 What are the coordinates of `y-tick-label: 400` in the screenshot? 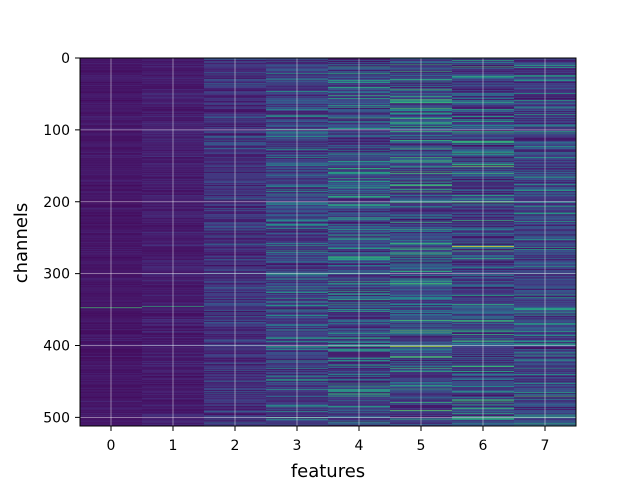 It's located at (56, 347).